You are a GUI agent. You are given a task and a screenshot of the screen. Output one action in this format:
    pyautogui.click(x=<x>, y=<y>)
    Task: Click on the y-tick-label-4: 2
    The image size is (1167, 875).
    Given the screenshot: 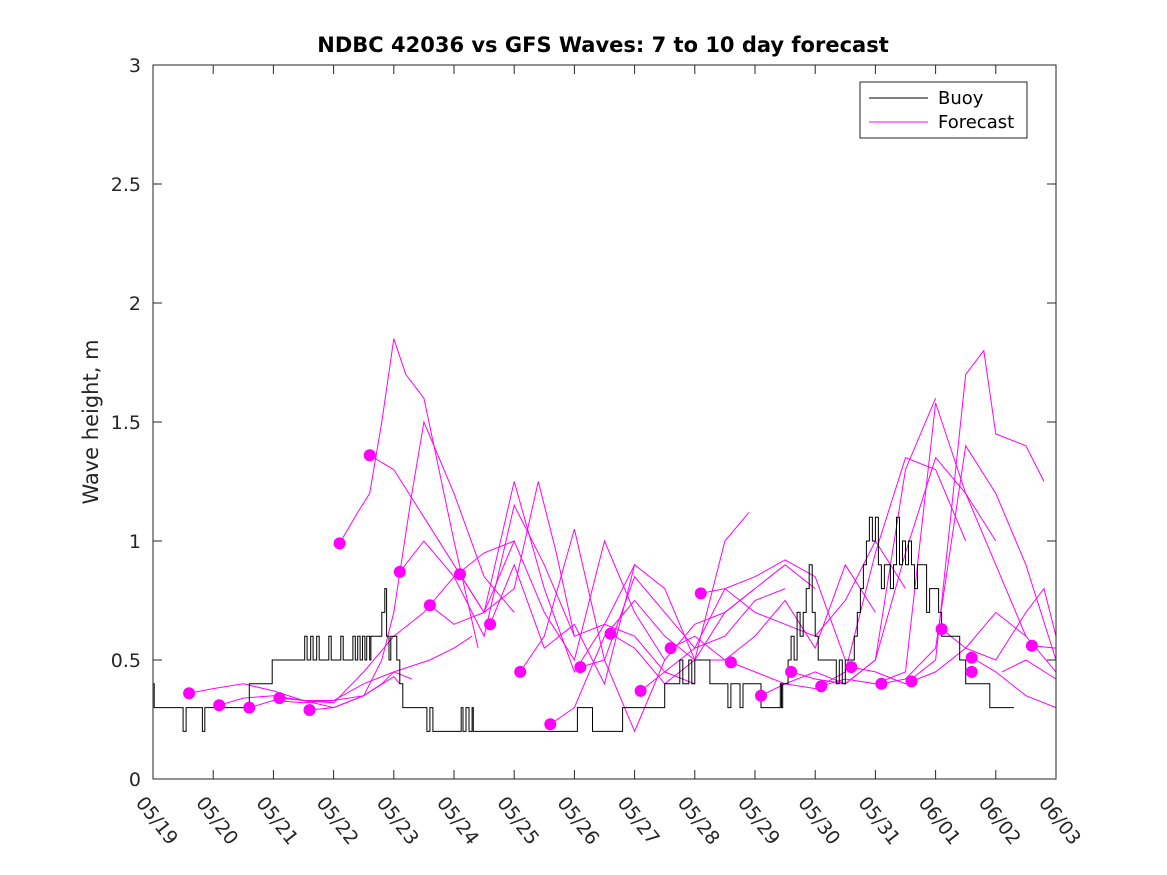 What is the action you would take?
    pyautogui.click(x=135, y=304)
    